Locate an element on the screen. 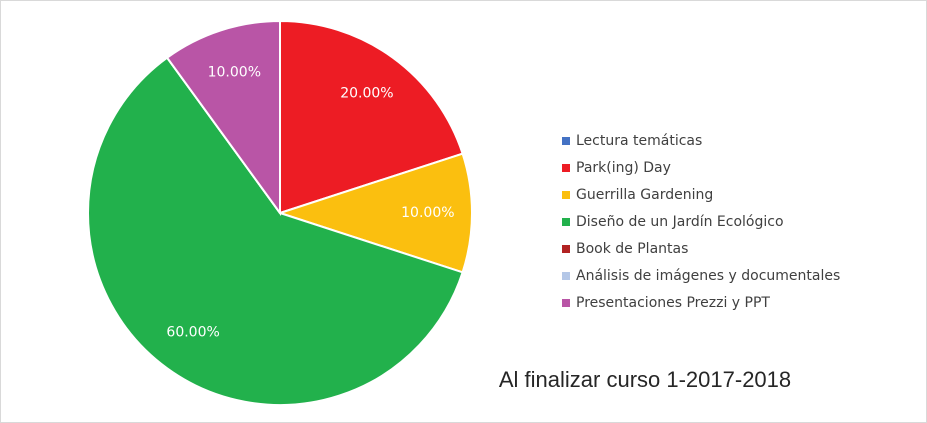 Image resolution: width=927 pixels, height=423 pixels. legend-label: Guerrilla Gardening is located at coordinates (644, 195).